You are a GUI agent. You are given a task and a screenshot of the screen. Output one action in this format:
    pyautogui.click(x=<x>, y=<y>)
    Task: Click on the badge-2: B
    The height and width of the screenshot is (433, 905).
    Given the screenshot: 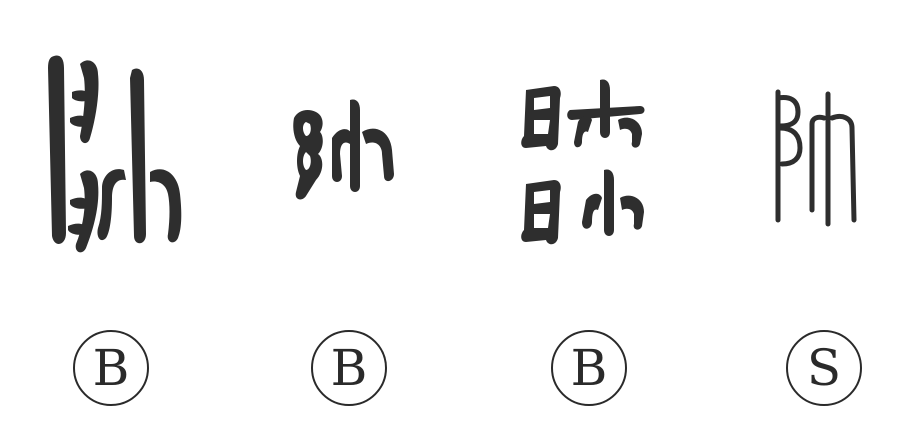 What is the action you would take?
    pyautogui.click(x=349, y=368)
    